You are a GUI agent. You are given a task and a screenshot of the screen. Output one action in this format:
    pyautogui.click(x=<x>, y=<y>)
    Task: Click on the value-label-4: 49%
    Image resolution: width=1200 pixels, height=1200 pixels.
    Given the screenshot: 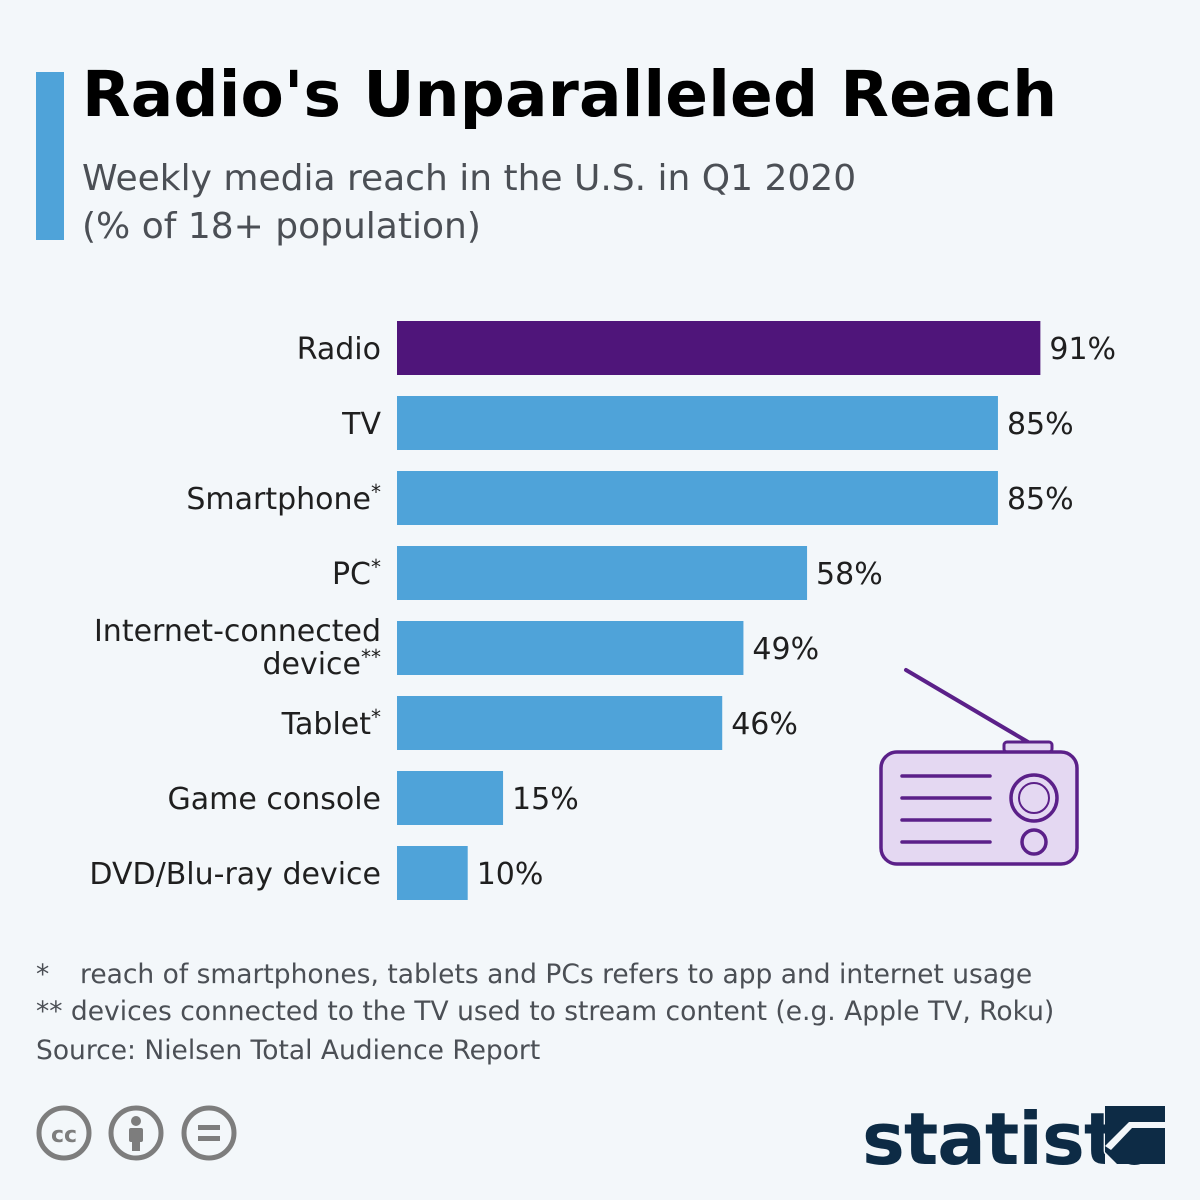 What is the action you would take?
    pyautogui.click(x=785, y=649)
    